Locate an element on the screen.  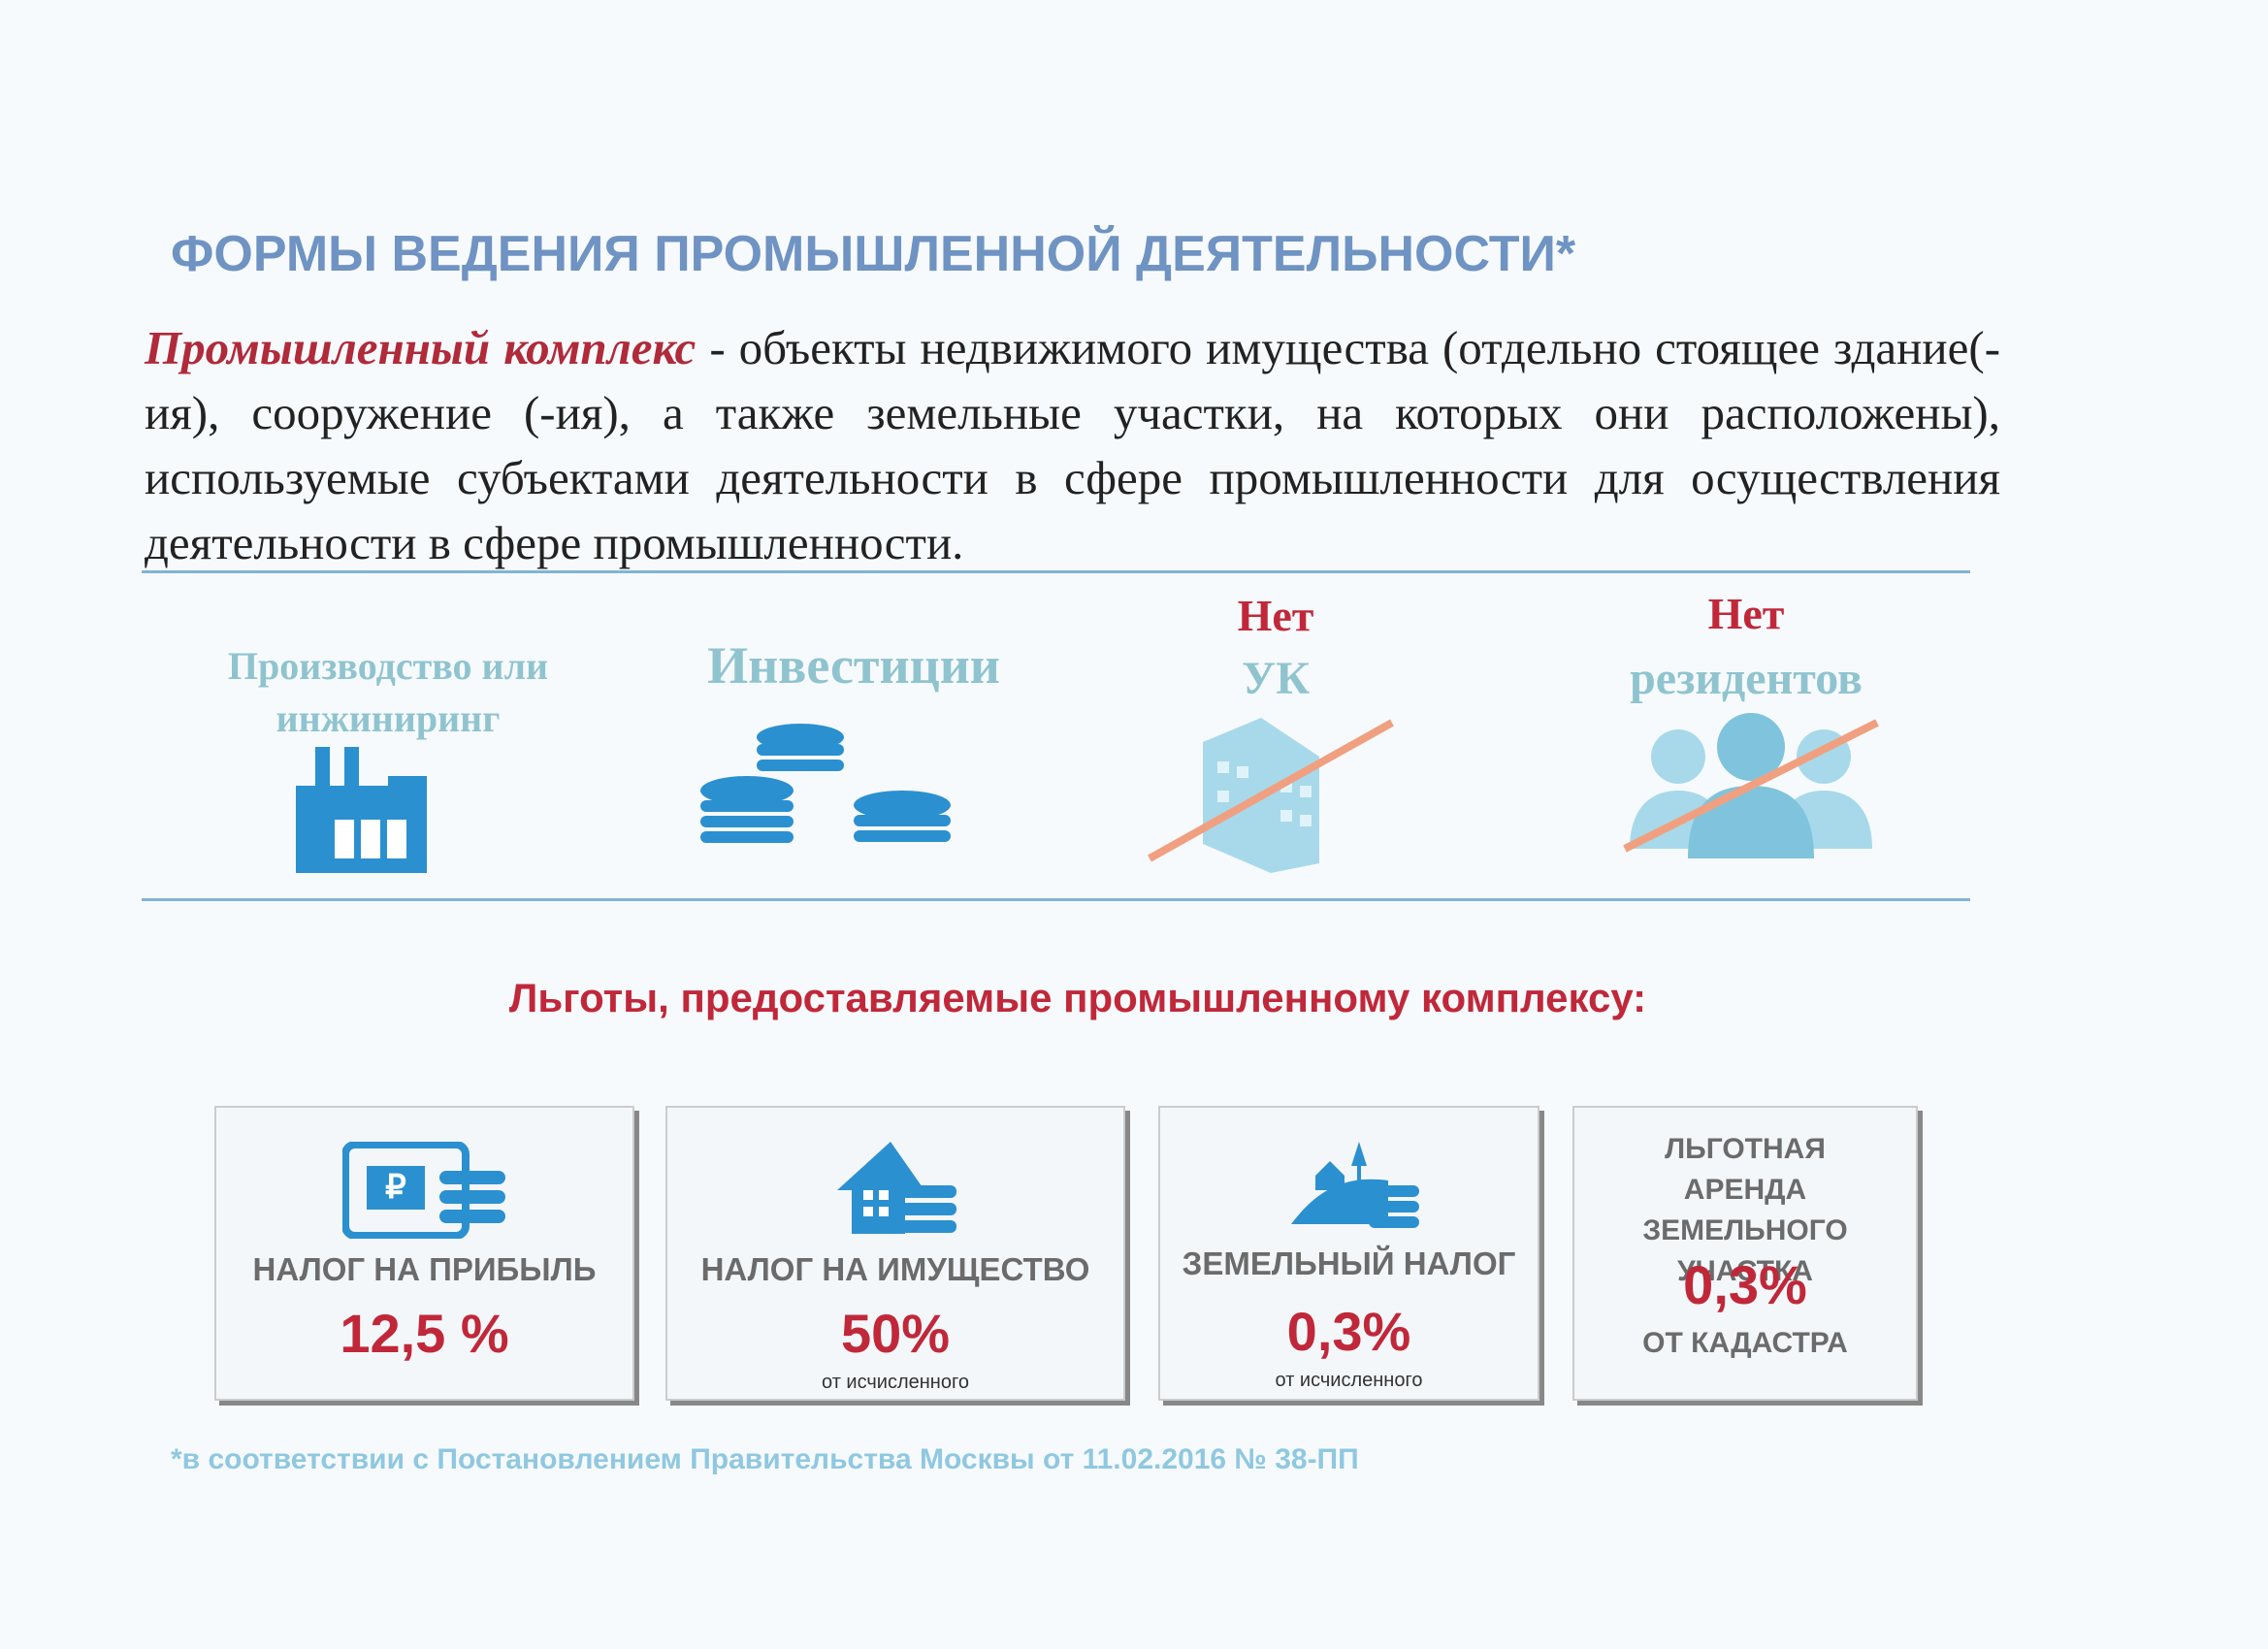
term: Промышленный комплекс is located at coordinates (421, 347).